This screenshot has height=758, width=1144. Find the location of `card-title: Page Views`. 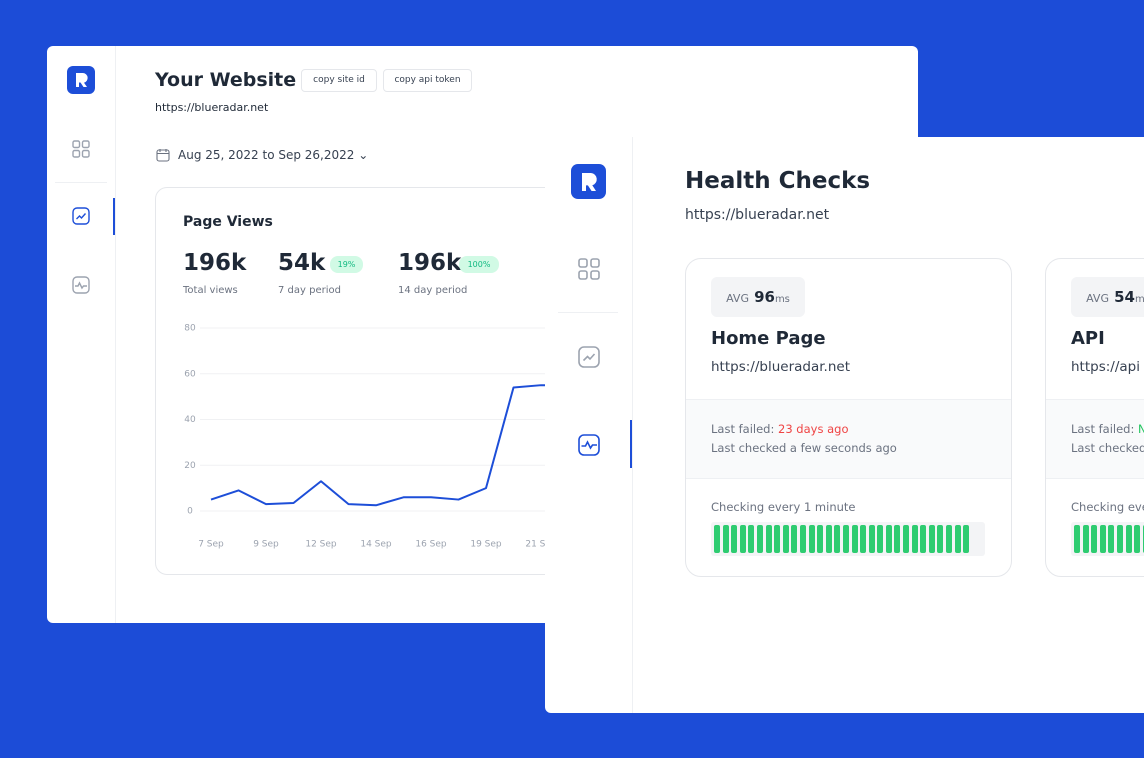

card-title: Page Views is located at coordinates (228, 222).